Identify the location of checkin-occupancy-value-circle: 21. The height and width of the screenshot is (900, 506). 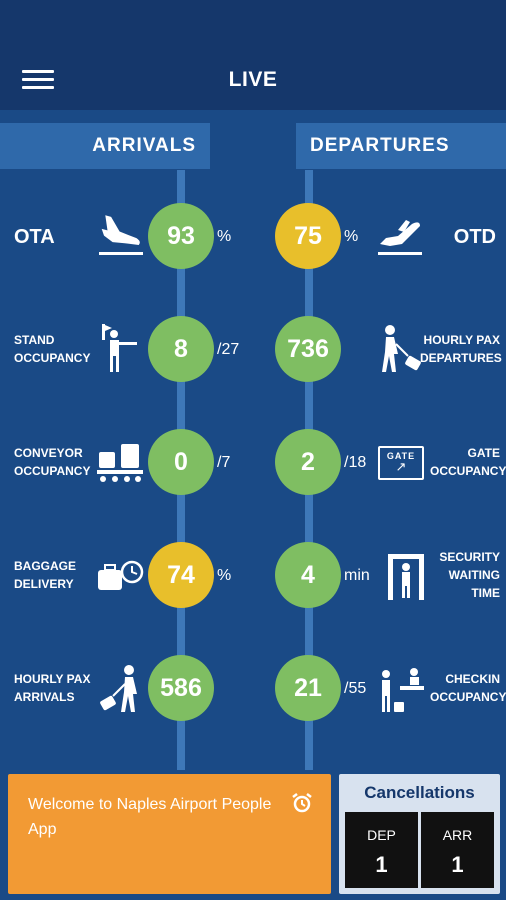
(308, 688).